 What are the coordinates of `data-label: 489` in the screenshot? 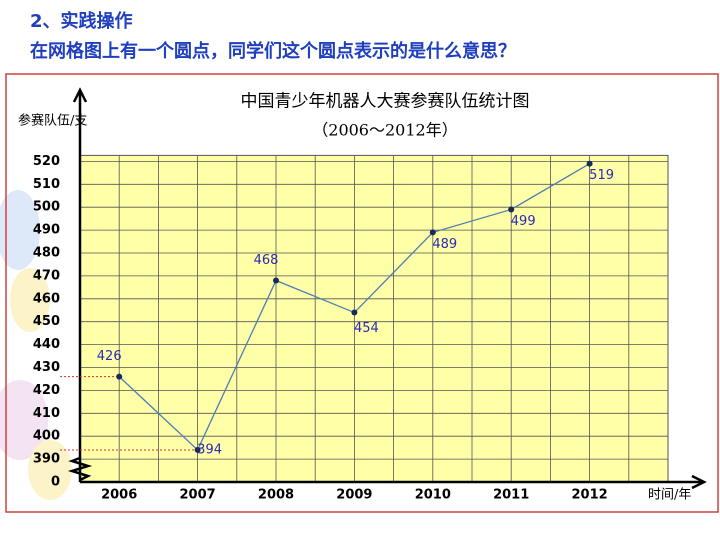 It's located at (444, 244).